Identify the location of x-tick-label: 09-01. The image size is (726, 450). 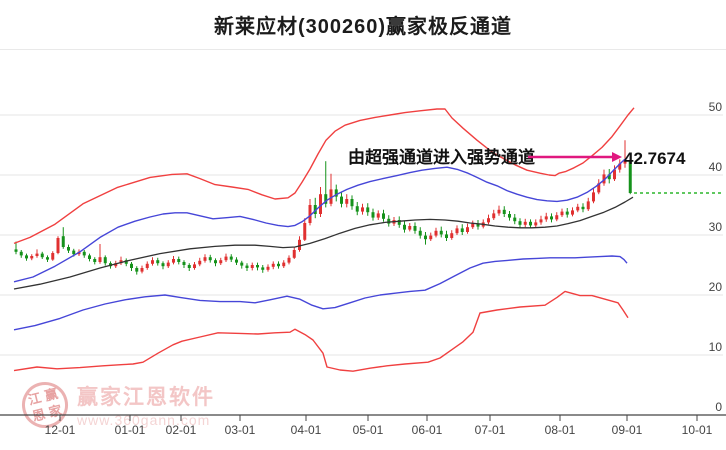
(627, 430).